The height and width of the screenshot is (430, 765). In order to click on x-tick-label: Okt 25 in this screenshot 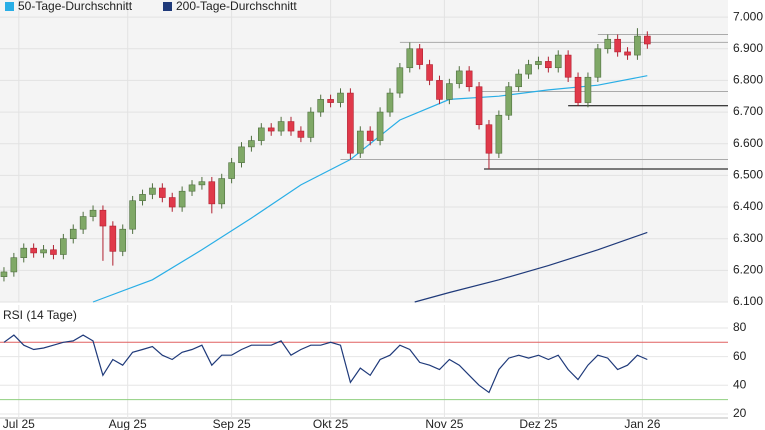, I will do `click(331, 423)`.